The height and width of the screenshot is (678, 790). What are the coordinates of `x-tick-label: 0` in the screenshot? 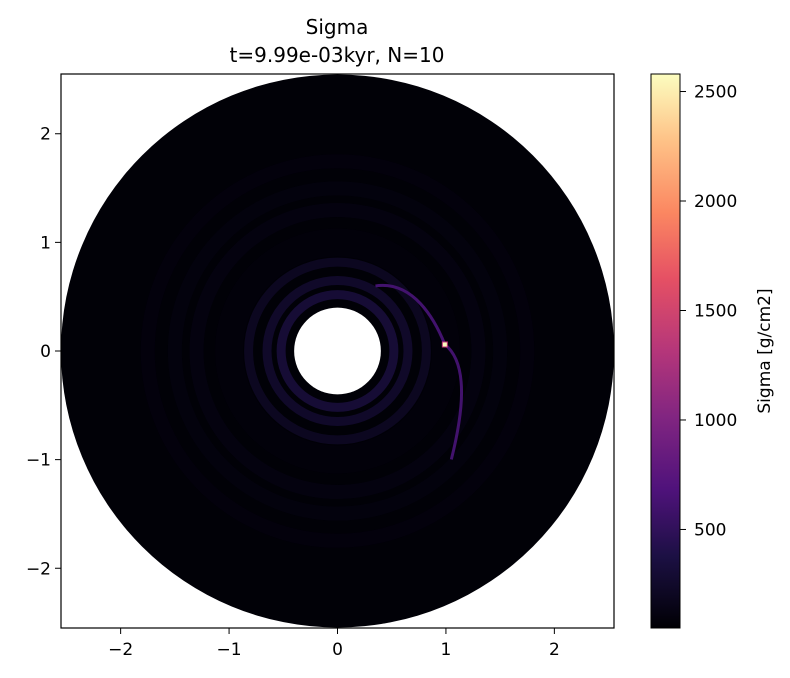 It's located at (337, 650).